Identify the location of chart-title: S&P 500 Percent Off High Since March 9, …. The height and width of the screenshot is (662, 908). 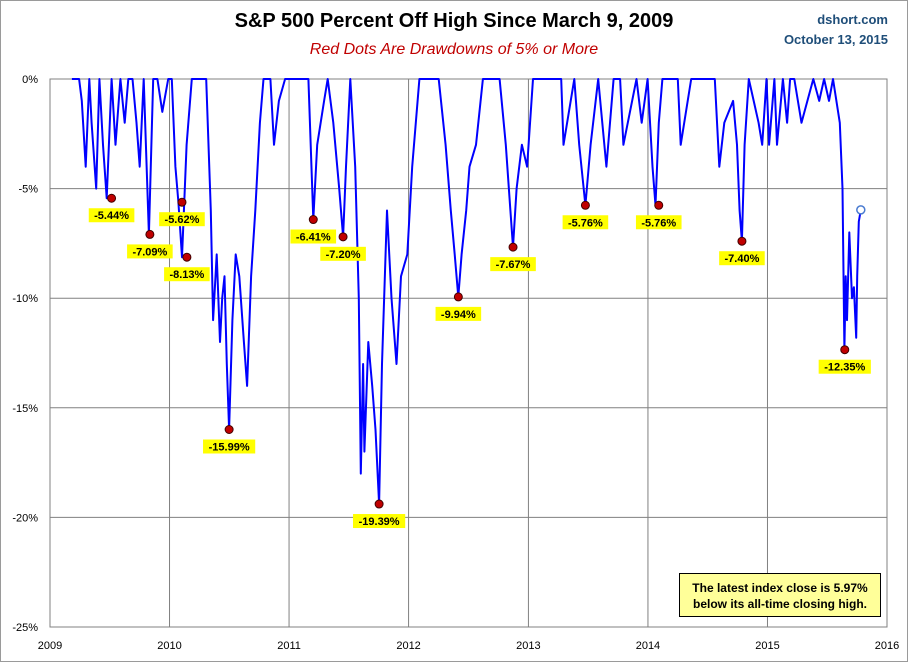
(454, 21).